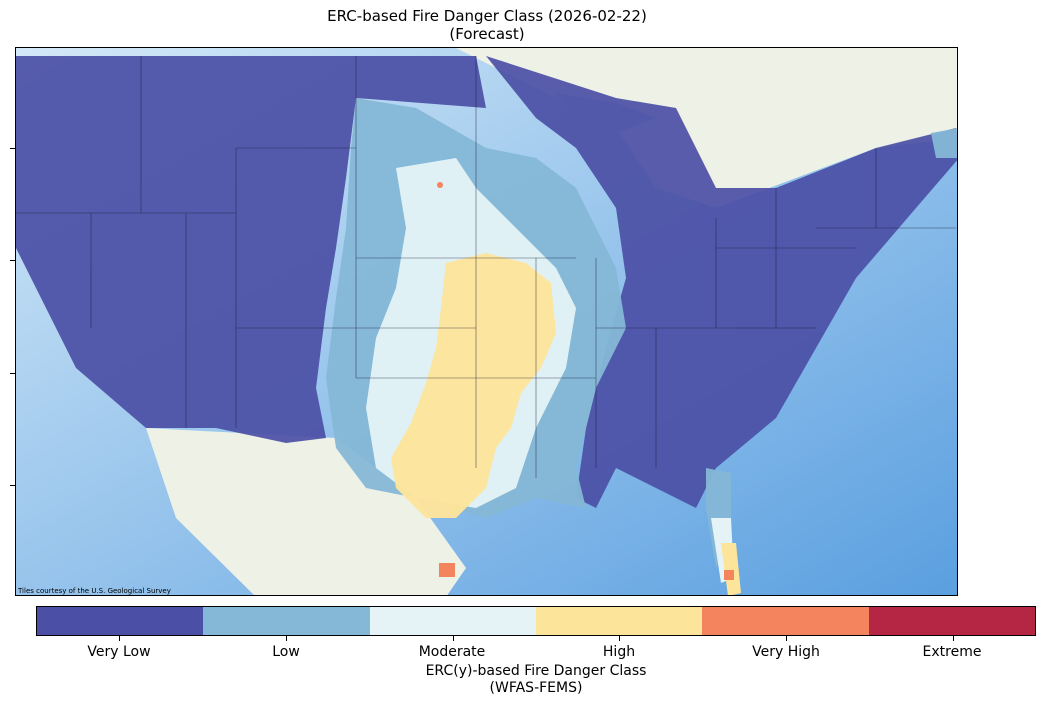 The image size is (1046, 705). What do you see at coordinates (952, 652) in the screenshot?
I see `colorbar-label: Extreme` at bounding box center [952, 652].